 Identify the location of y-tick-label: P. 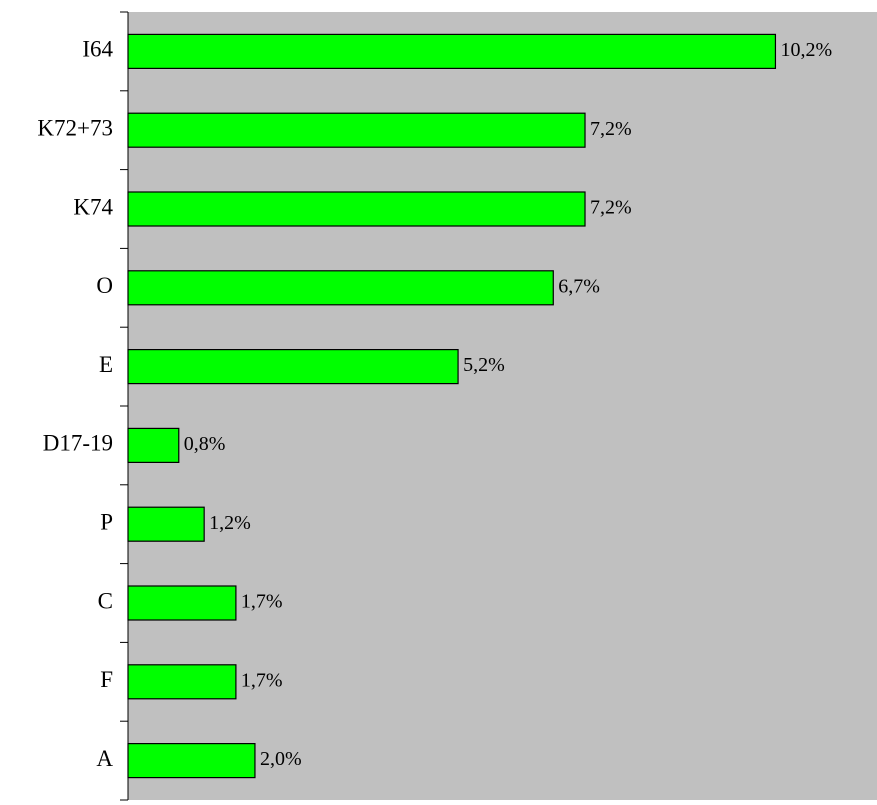
(106, 521).